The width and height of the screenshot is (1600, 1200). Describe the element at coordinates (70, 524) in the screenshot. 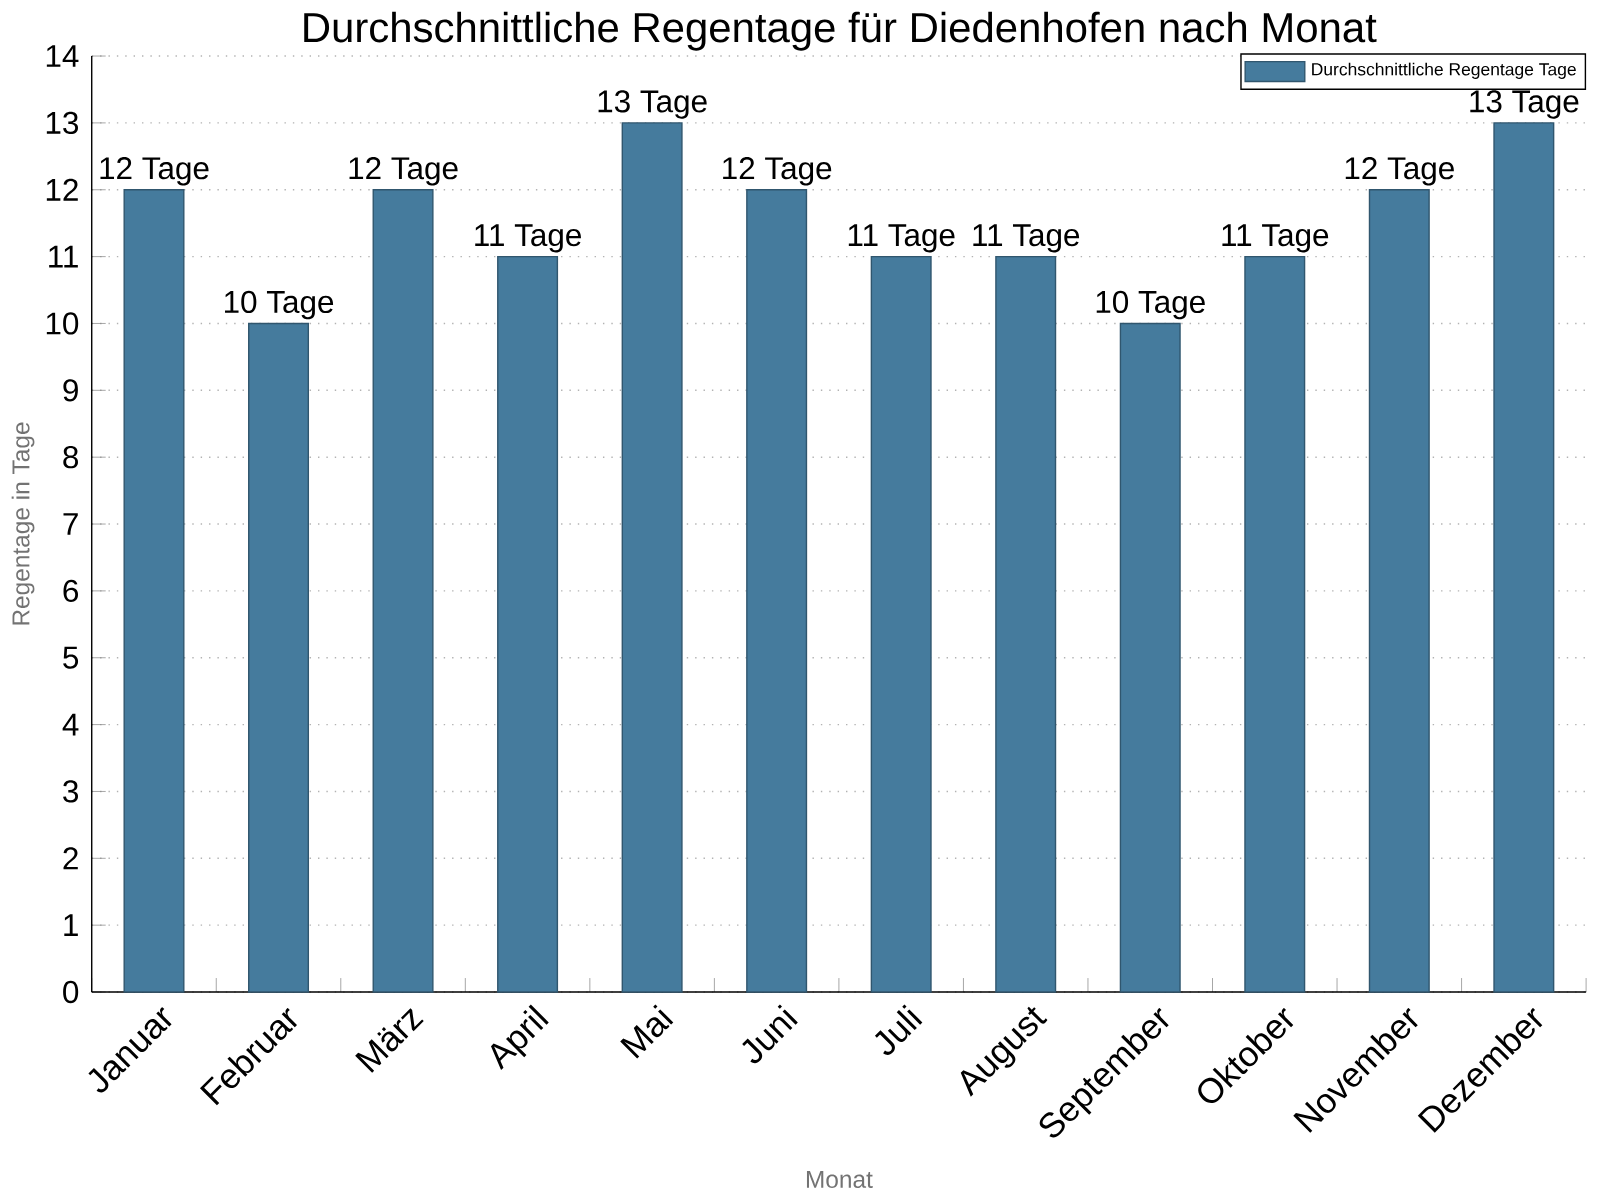

I see `y-tick-label: 7` at that location.